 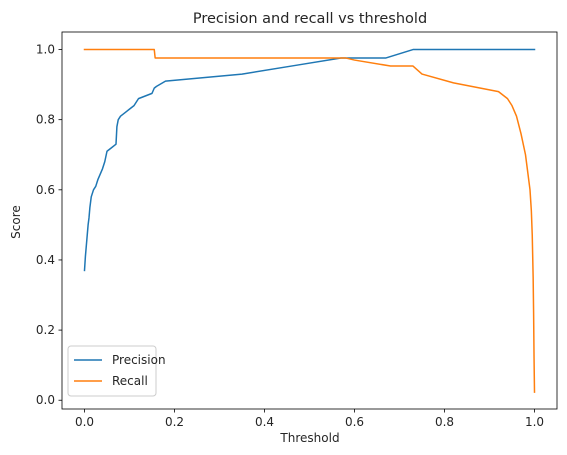 I want to click on legend-label-precision: Precision, so click(x=139, y=360).